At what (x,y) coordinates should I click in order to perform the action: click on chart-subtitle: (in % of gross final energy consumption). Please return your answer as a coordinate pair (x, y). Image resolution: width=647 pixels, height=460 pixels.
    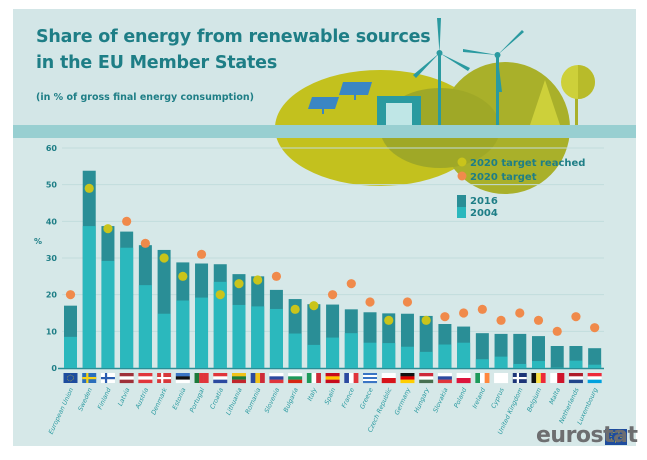
    Looking at the image, I should click on (145, 97).